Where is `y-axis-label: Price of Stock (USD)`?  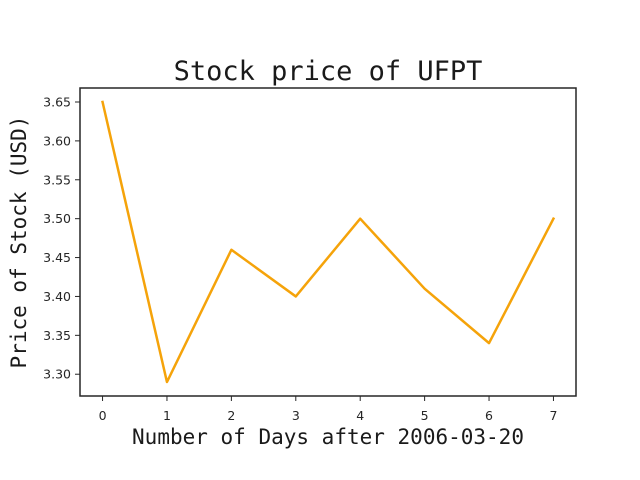
y-axis-label: Price of Stock (USD) is located at coordinates (19, 242).